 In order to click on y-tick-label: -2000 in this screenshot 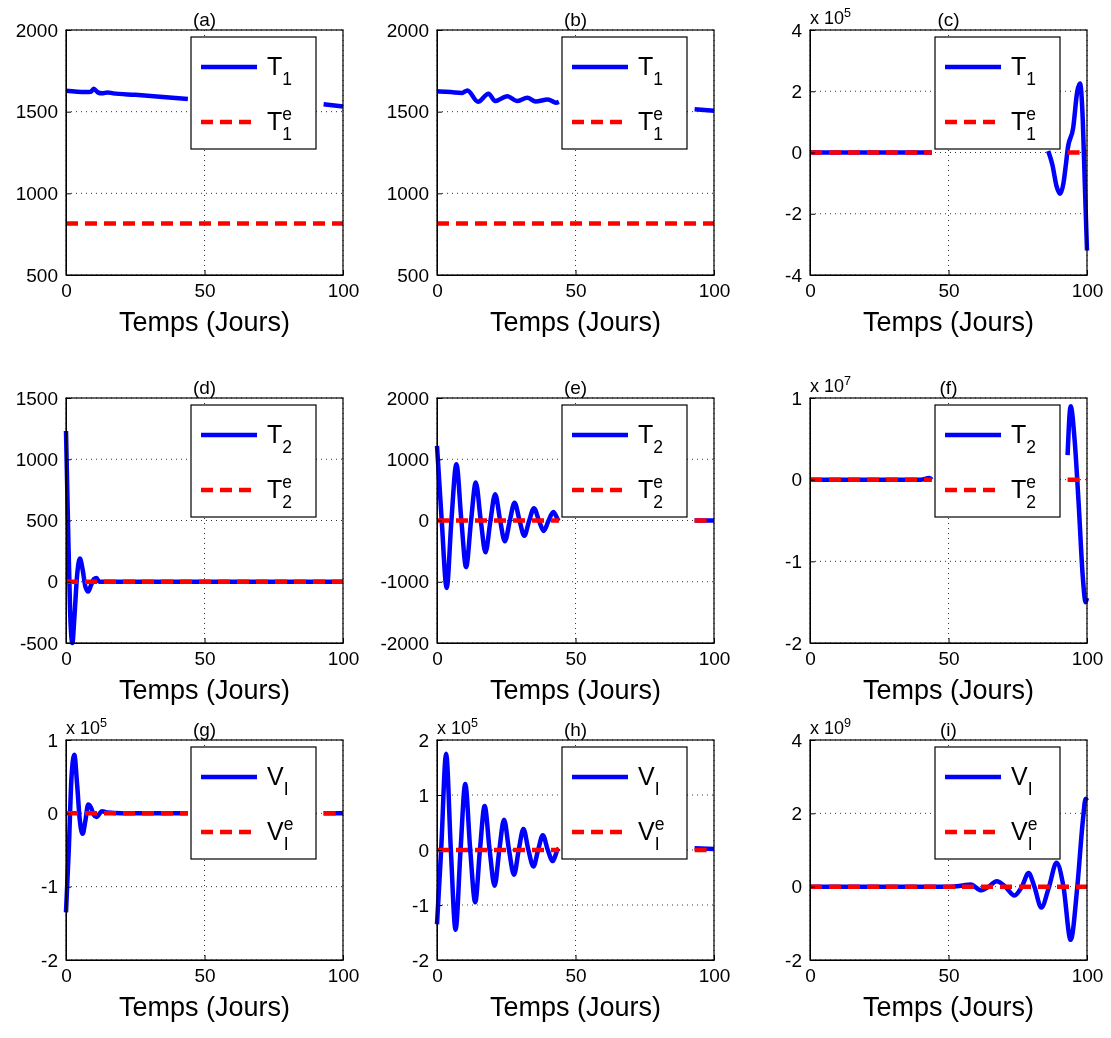, I will do `click(404, 643)`.